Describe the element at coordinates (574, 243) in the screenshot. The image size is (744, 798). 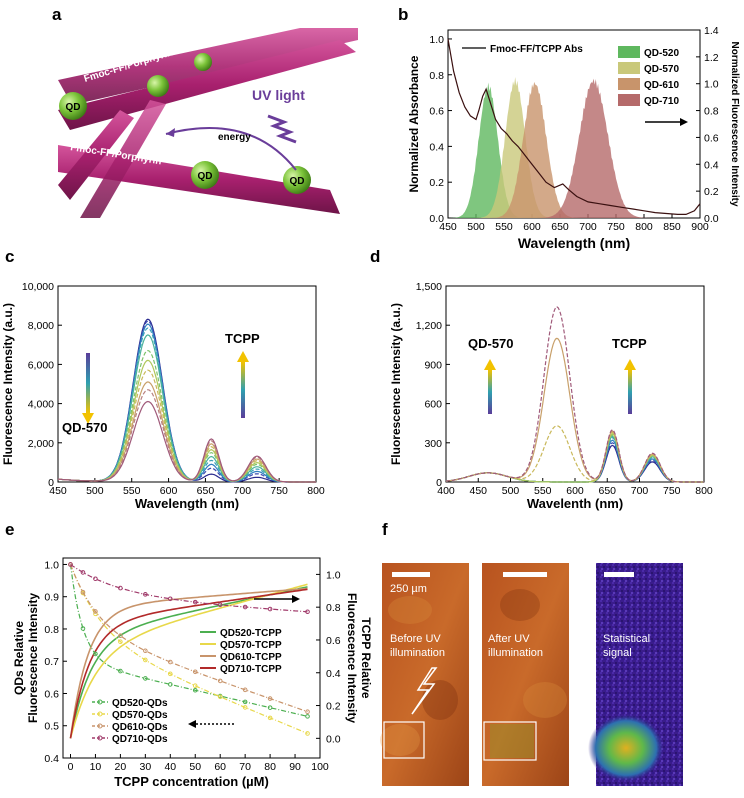
I see `x-axis-label: Wavelength (nm)` at that location.